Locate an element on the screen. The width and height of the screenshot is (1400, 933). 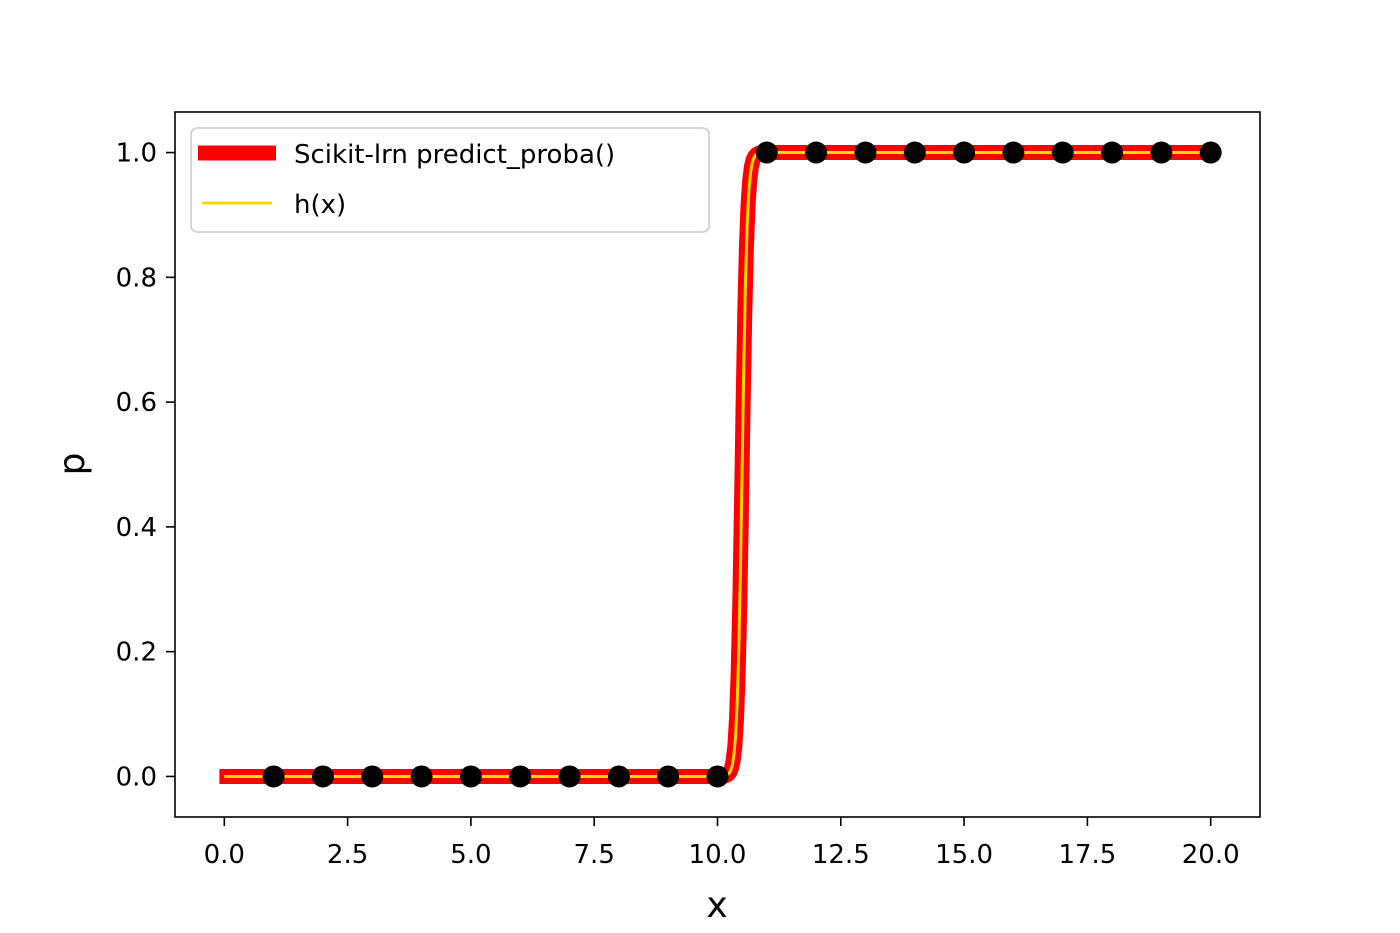
x-tick-label: 15.0 is located at coordinates (964, 855).